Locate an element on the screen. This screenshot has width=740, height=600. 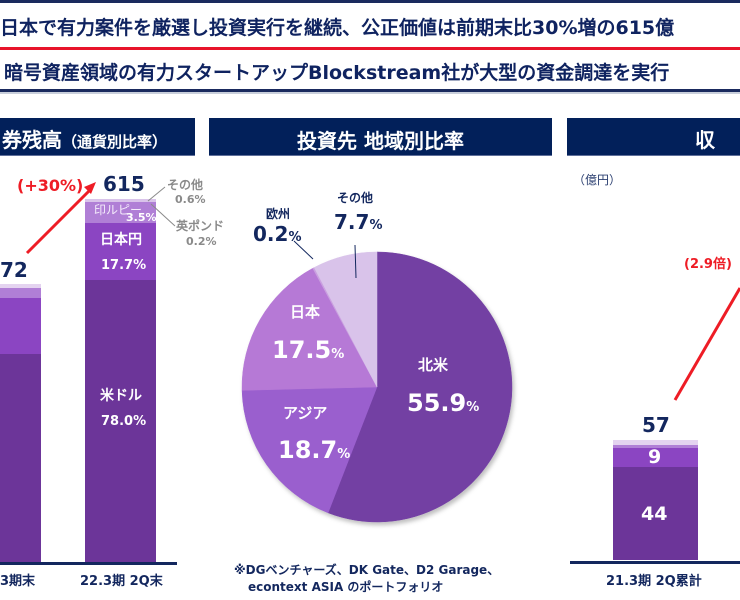
label-other-value: 0.6% is located at coordinates (190, 199).